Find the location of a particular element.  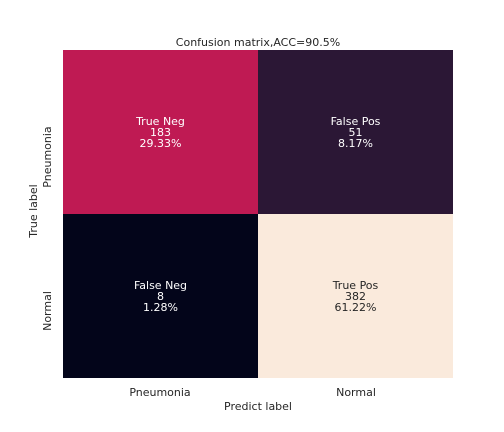

cell-label-1-0: False Neg is located at coordinates (160, 285).